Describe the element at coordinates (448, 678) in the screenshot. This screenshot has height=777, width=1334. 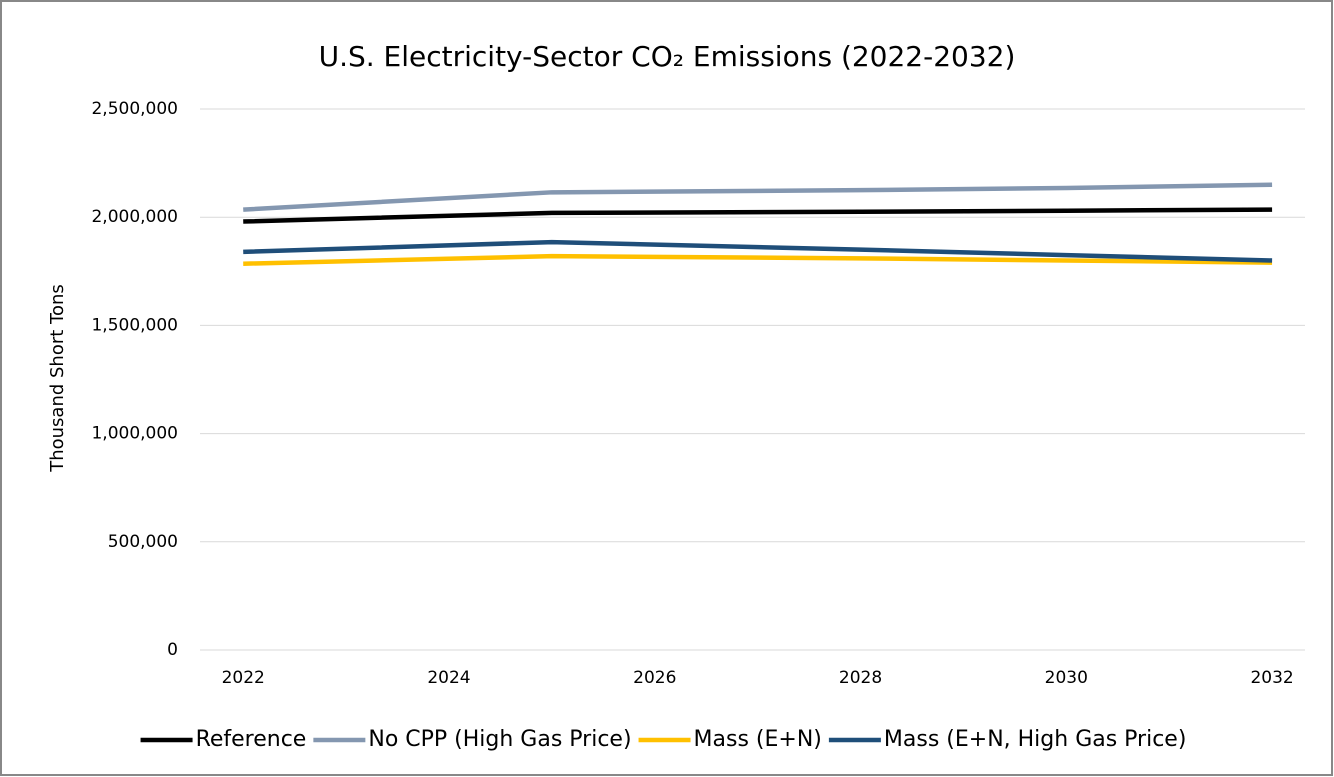
I see `x-tick-label: 2024` at that location.